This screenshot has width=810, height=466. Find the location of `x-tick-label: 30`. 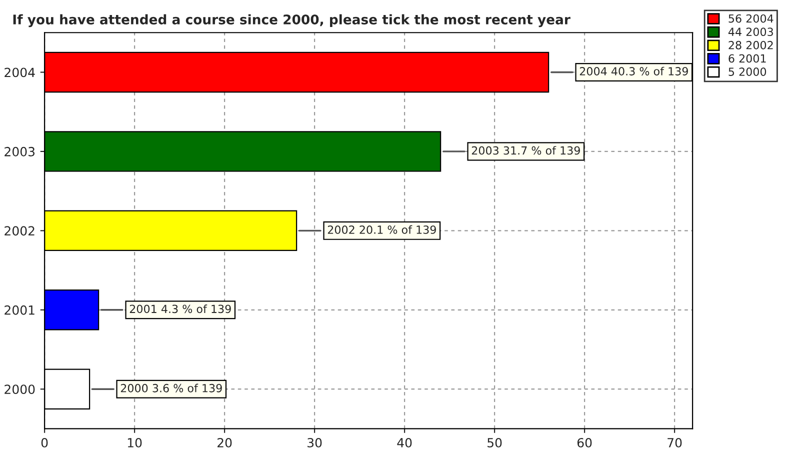

x-tick-label: 30 is located at coordinates (315, 443).